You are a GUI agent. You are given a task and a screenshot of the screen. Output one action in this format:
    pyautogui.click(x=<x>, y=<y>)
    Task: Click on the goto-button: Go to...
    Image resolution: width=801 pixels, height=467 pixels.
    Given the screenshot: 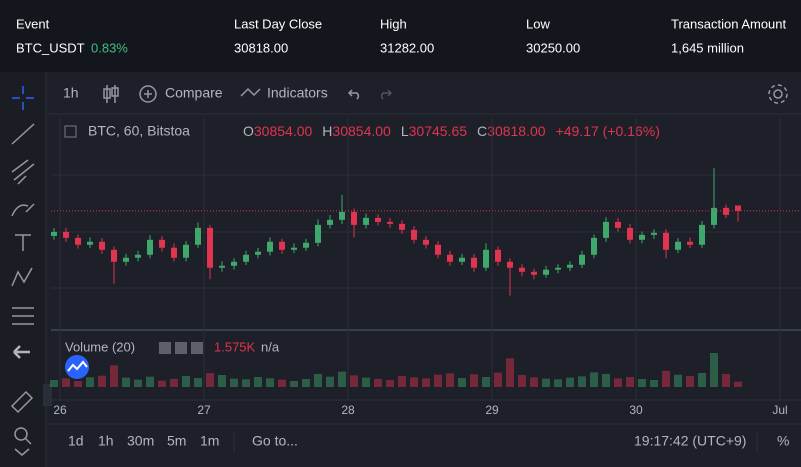 What is the action you would take?
    pyautogui.click(x=275, y=441)
    